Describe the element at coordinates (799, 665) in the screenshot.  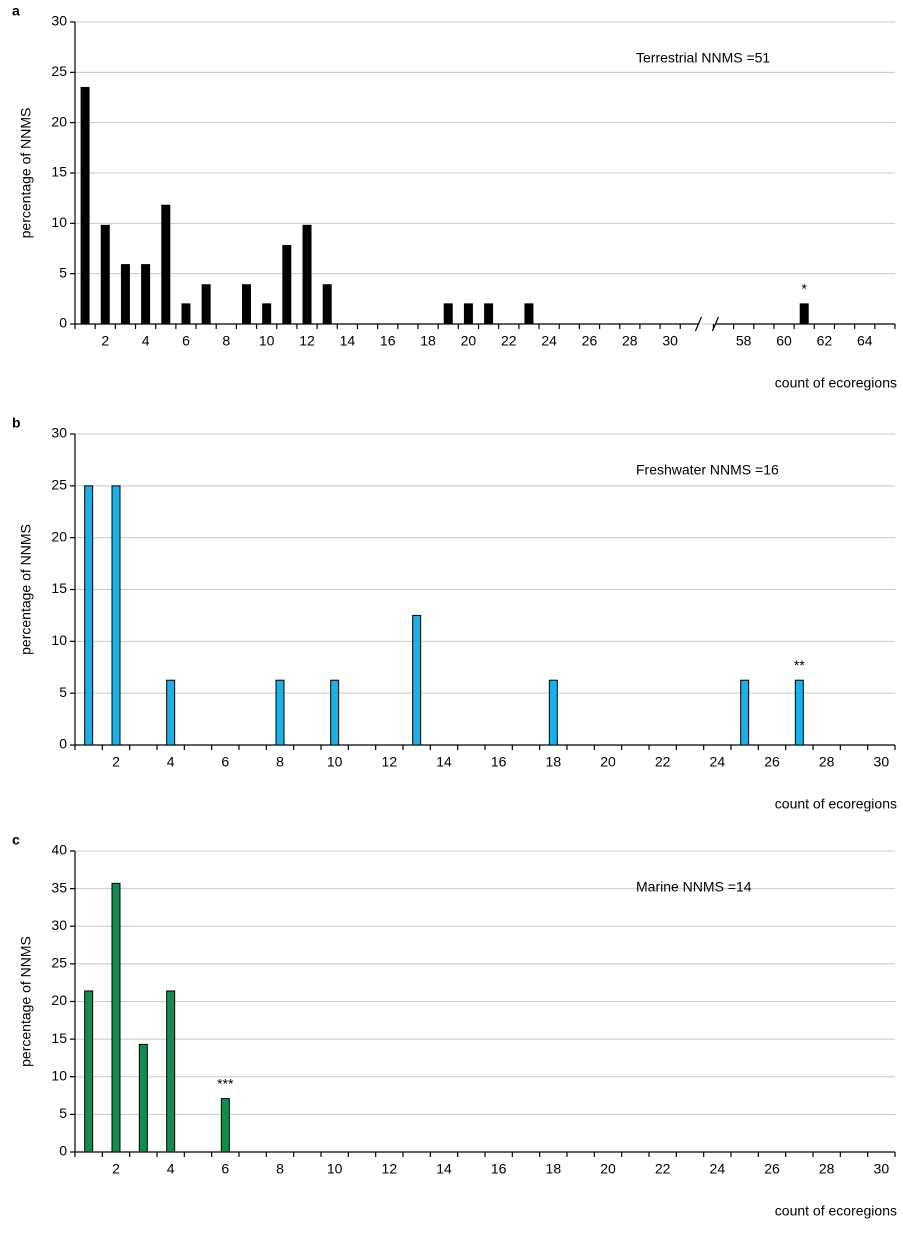
I see `bar-marker: **` at that location.